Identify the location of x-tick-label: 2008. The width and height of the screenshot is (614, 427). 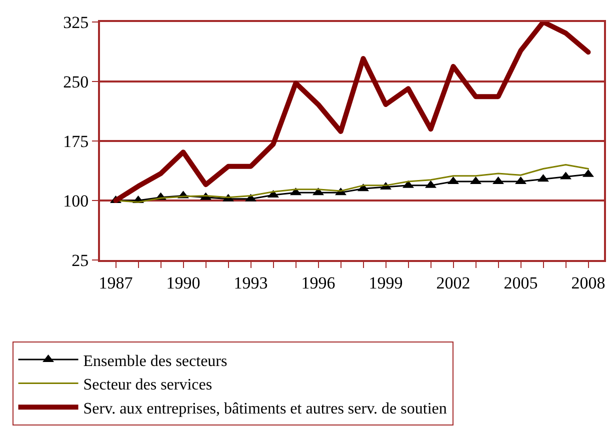
(588, 282).